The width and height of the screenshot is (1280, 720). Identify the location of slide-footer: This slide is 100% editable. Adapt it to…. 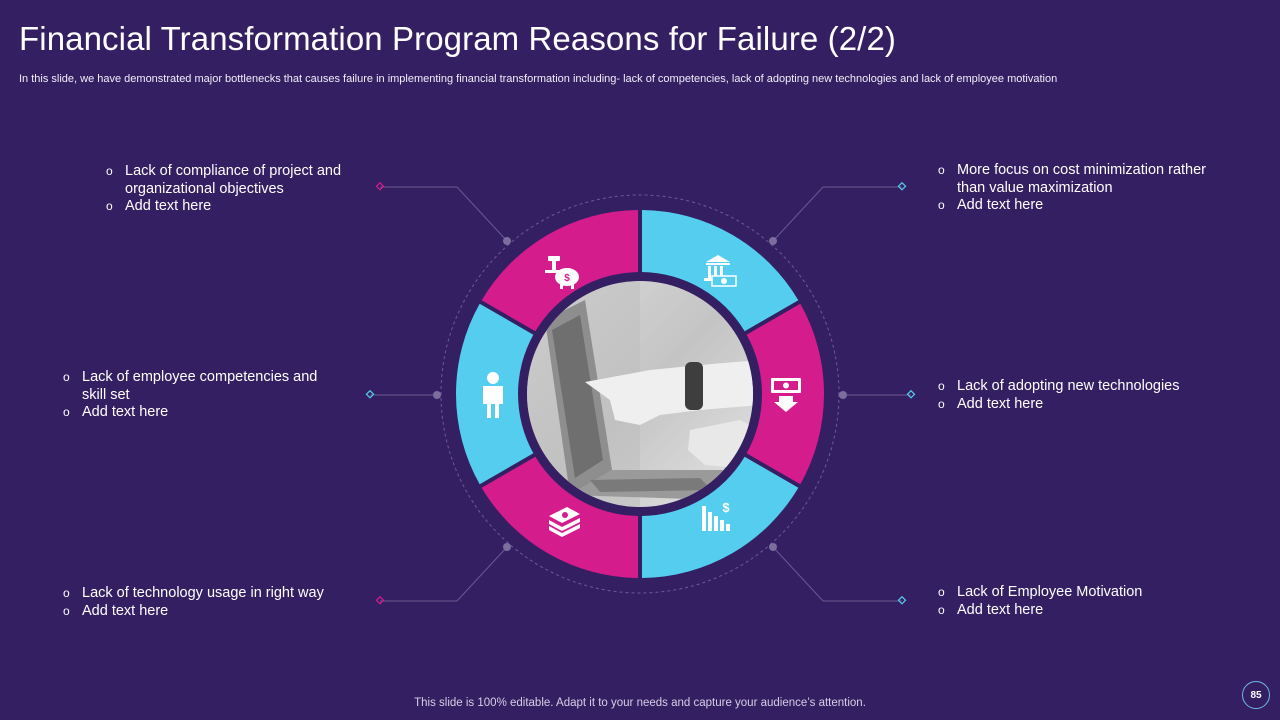
(640, 703).